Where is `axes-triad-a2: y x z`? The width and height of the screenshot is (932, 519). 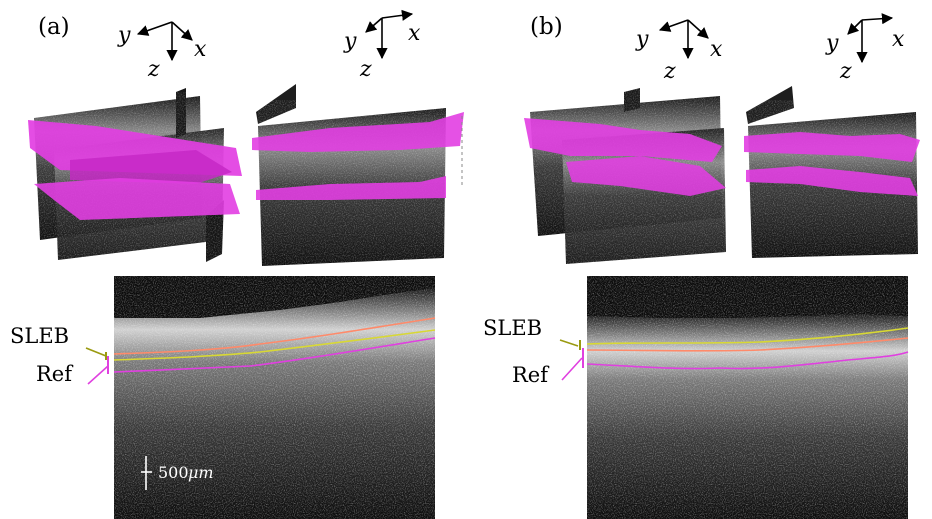 axes-triad-a2: y x z is located at coordinates (382, 45).